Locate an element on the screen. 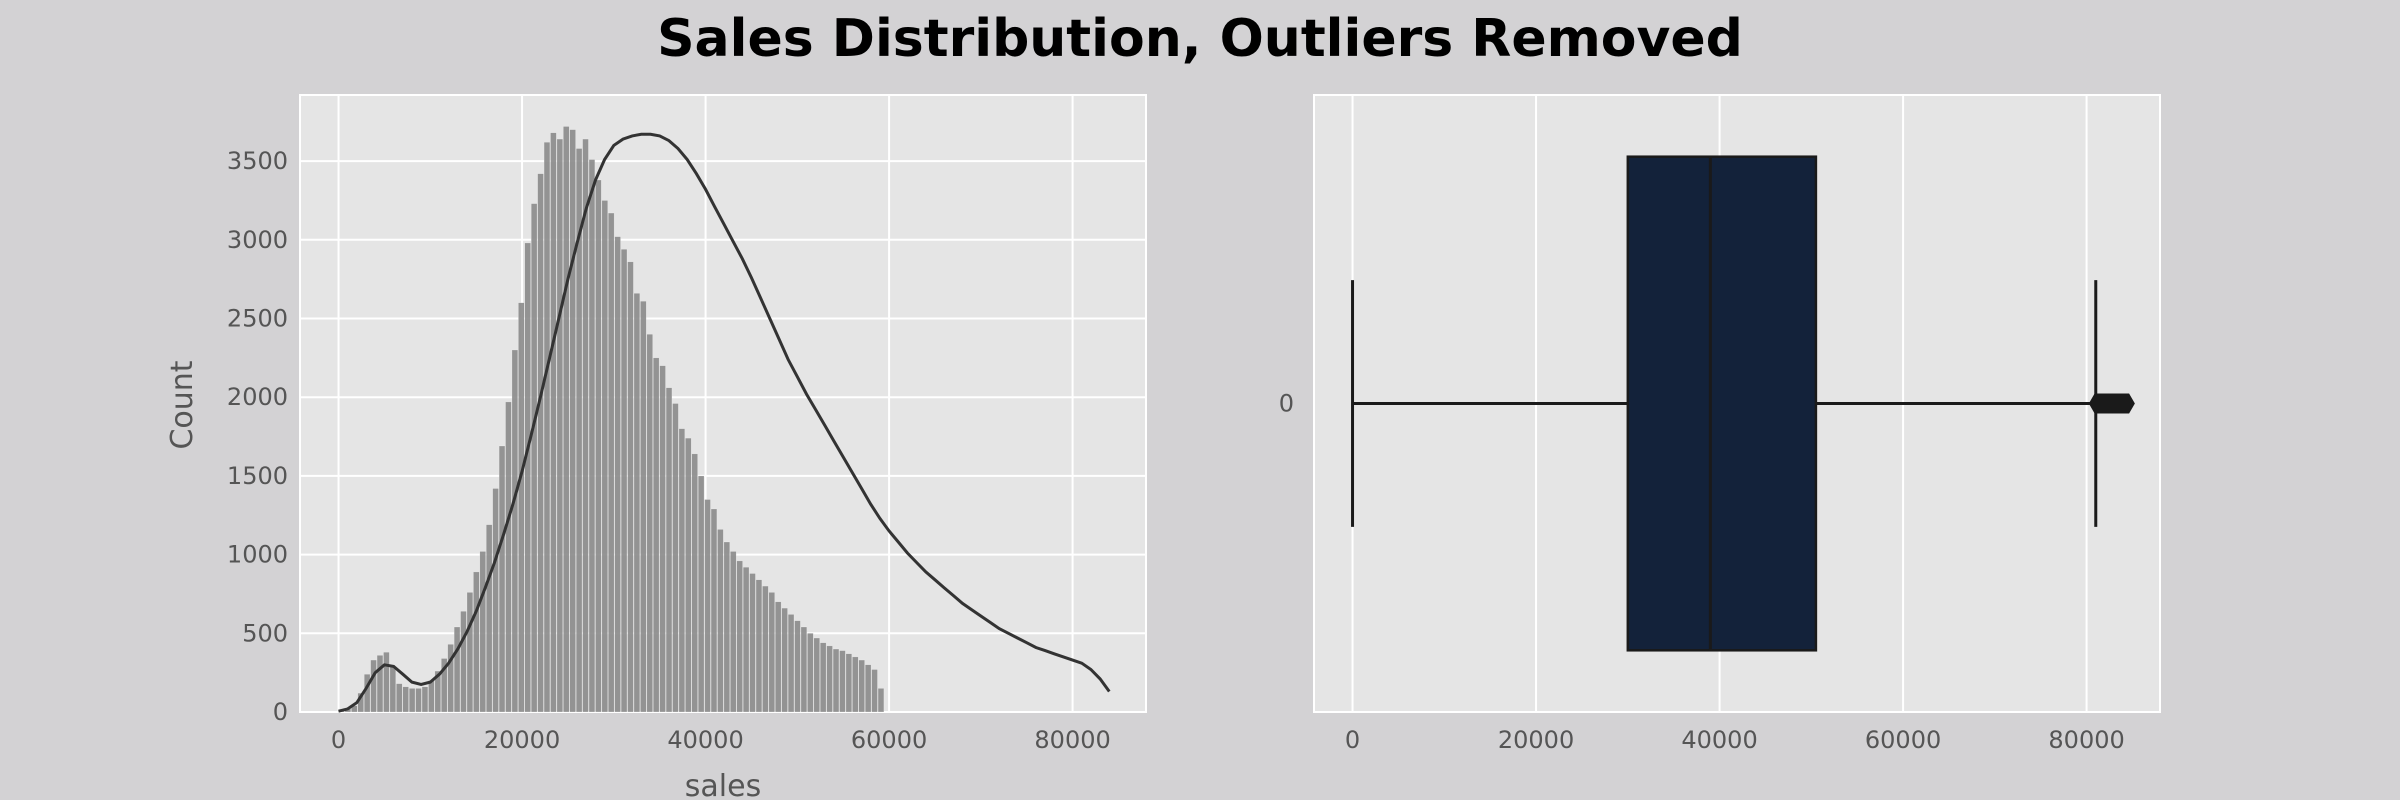 The width and height of the screenshot is (2400, 800). x-axis-label: sales is located at coordinates (723, 784).